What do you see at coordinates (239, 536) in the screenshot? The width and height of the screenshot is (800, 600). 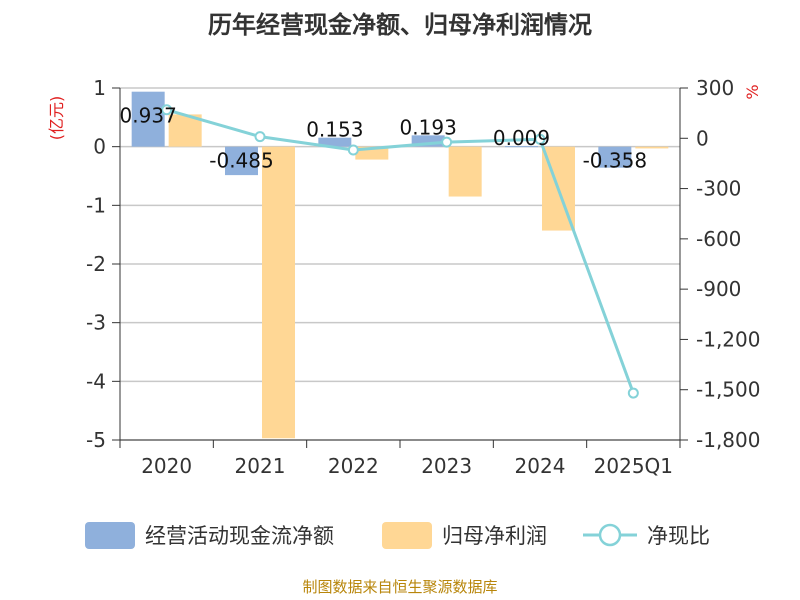 I see `legend-cashflow-label: 经营活动现金流净额` at bounding box center [239, 536].